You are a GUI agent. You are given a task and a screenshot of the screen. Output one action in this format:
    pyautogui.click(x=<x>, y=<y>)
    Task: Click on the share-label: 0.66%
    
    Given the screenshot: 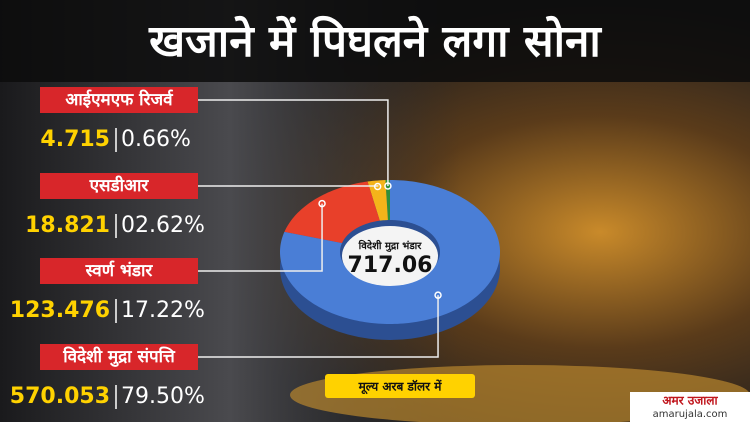 What is the action you would take?
    pyautogui.click(x=156, y=139)
    